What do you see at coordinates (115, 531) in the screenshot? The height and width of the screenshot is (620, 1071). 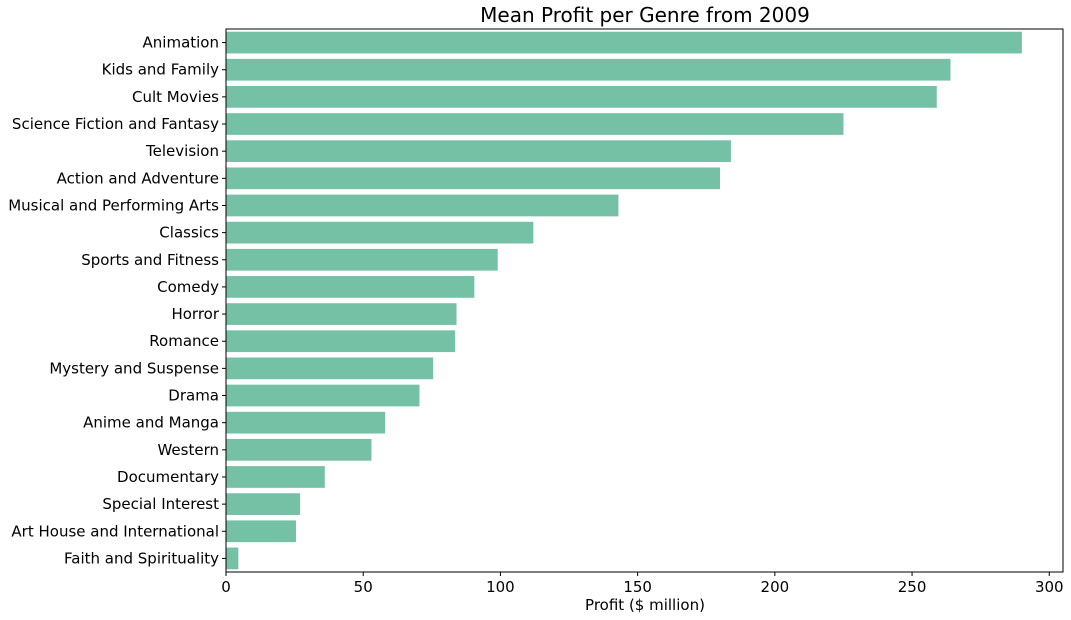 I see `y-tick-label-art-house-and-international: Art House and International` at bounding box center [115, 531].